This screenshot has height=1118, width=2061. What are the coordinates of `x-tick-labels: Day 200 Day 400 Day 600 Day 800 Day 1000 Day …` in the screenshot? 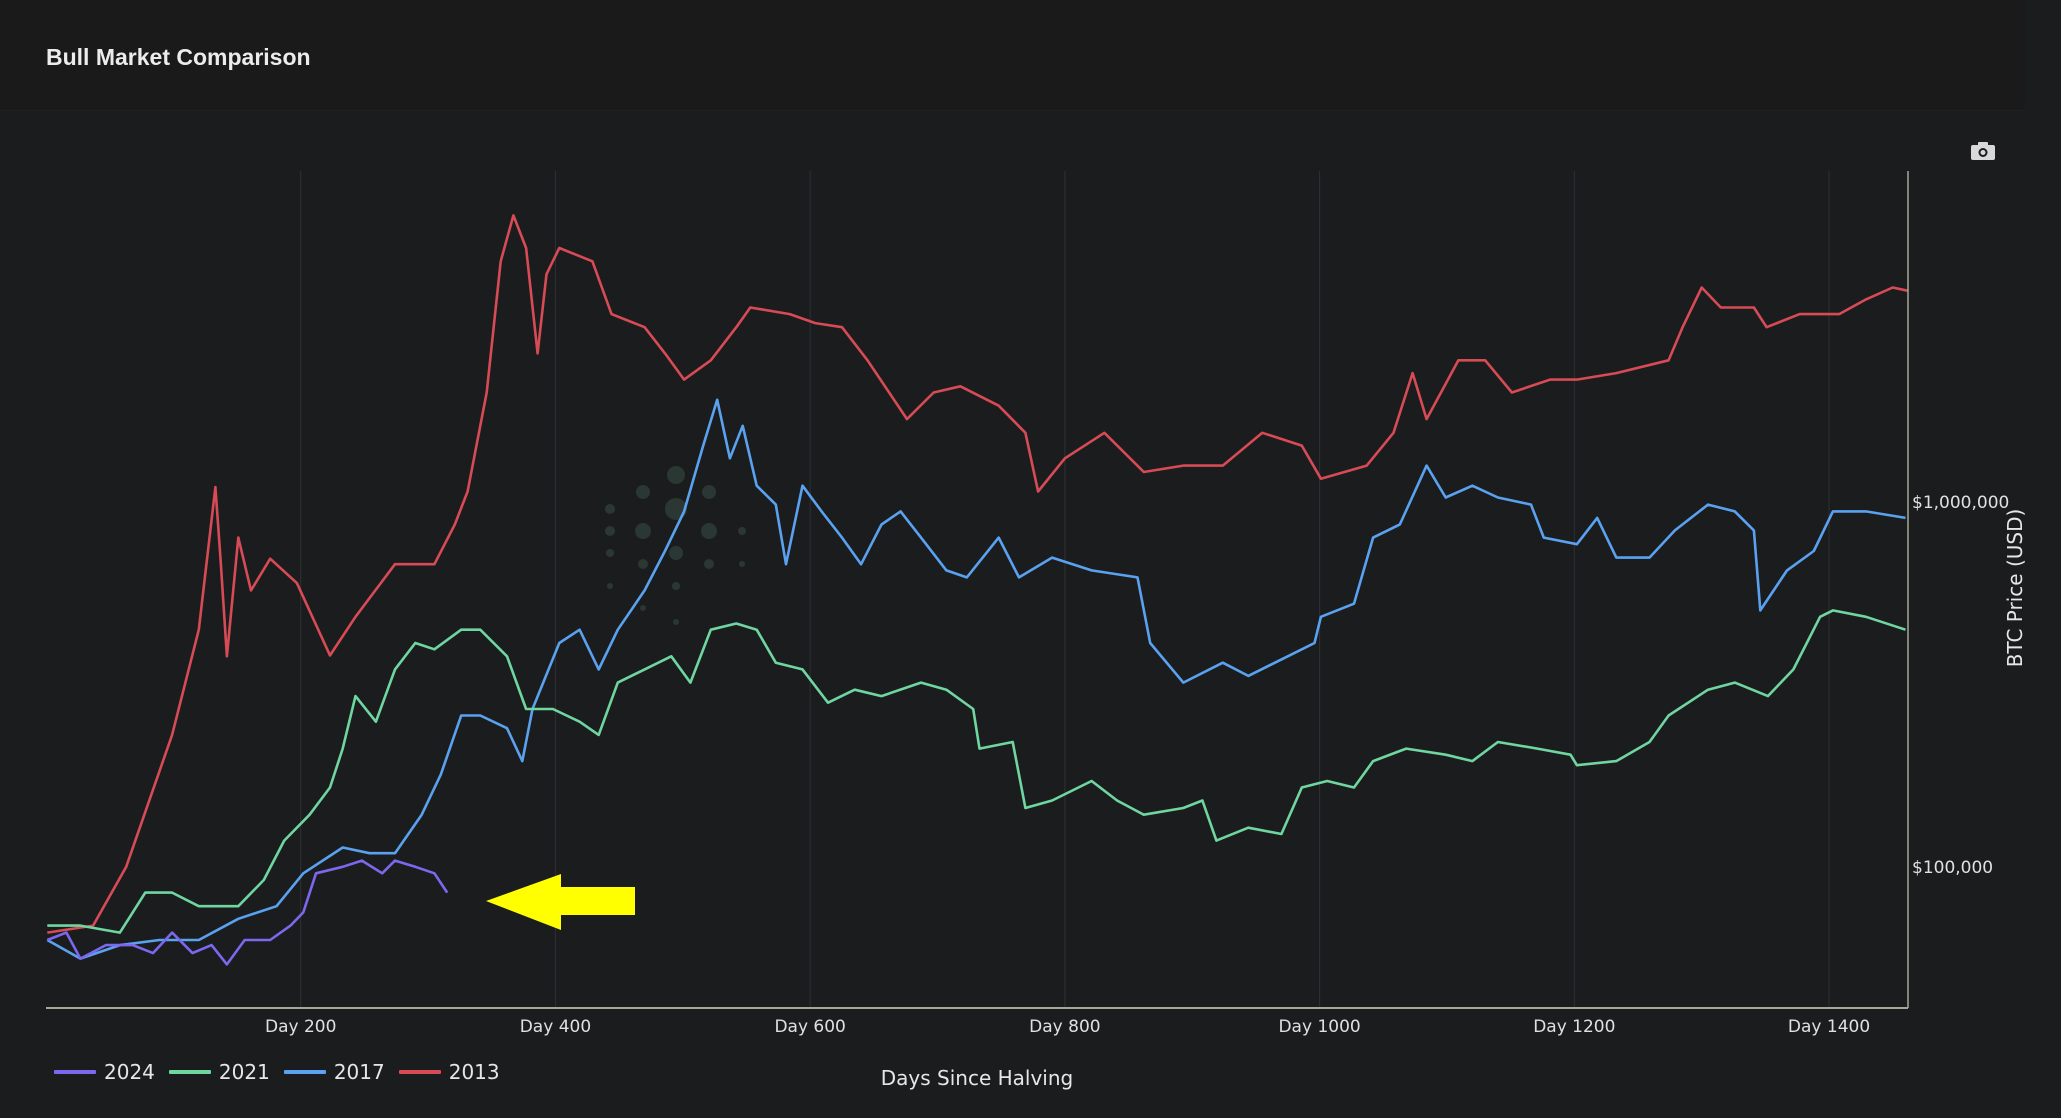 It's located at (1067, 1027).